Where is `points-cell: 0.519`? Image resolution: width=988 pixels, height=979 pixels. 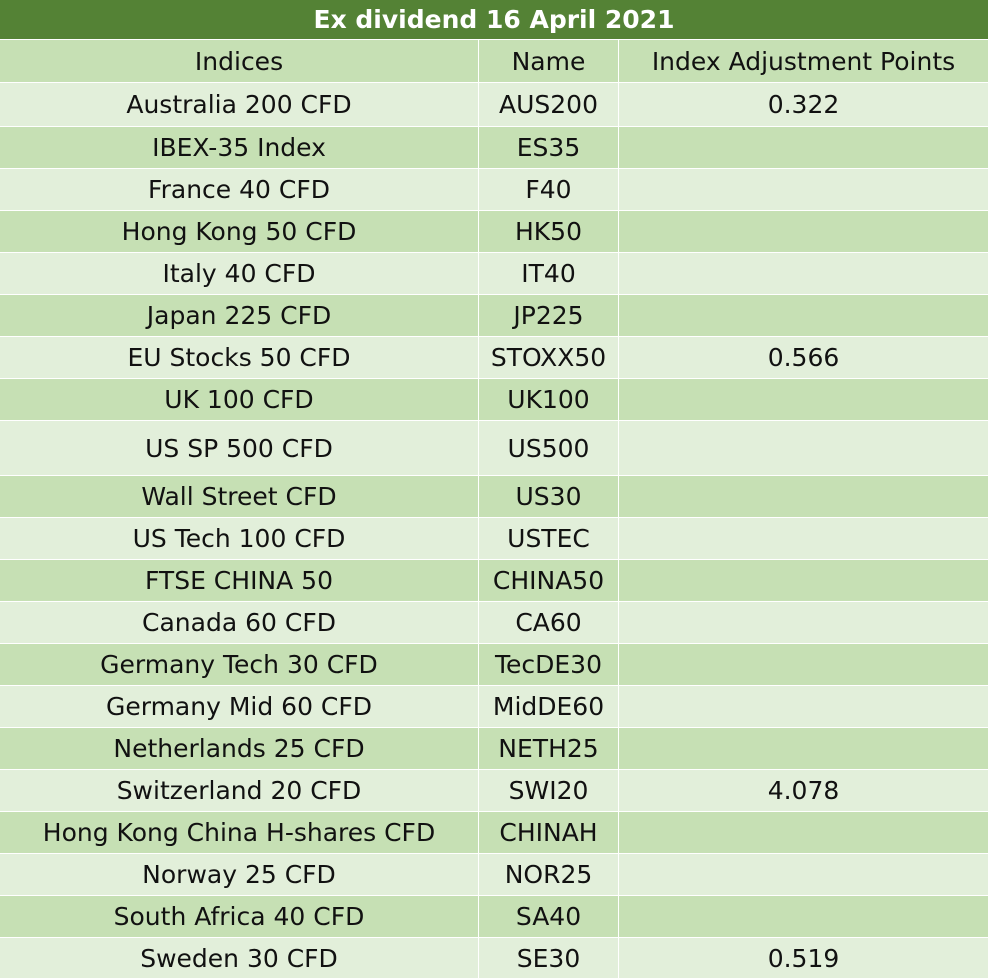
points-cell: 0.519 is located at coordinates (803, 958).